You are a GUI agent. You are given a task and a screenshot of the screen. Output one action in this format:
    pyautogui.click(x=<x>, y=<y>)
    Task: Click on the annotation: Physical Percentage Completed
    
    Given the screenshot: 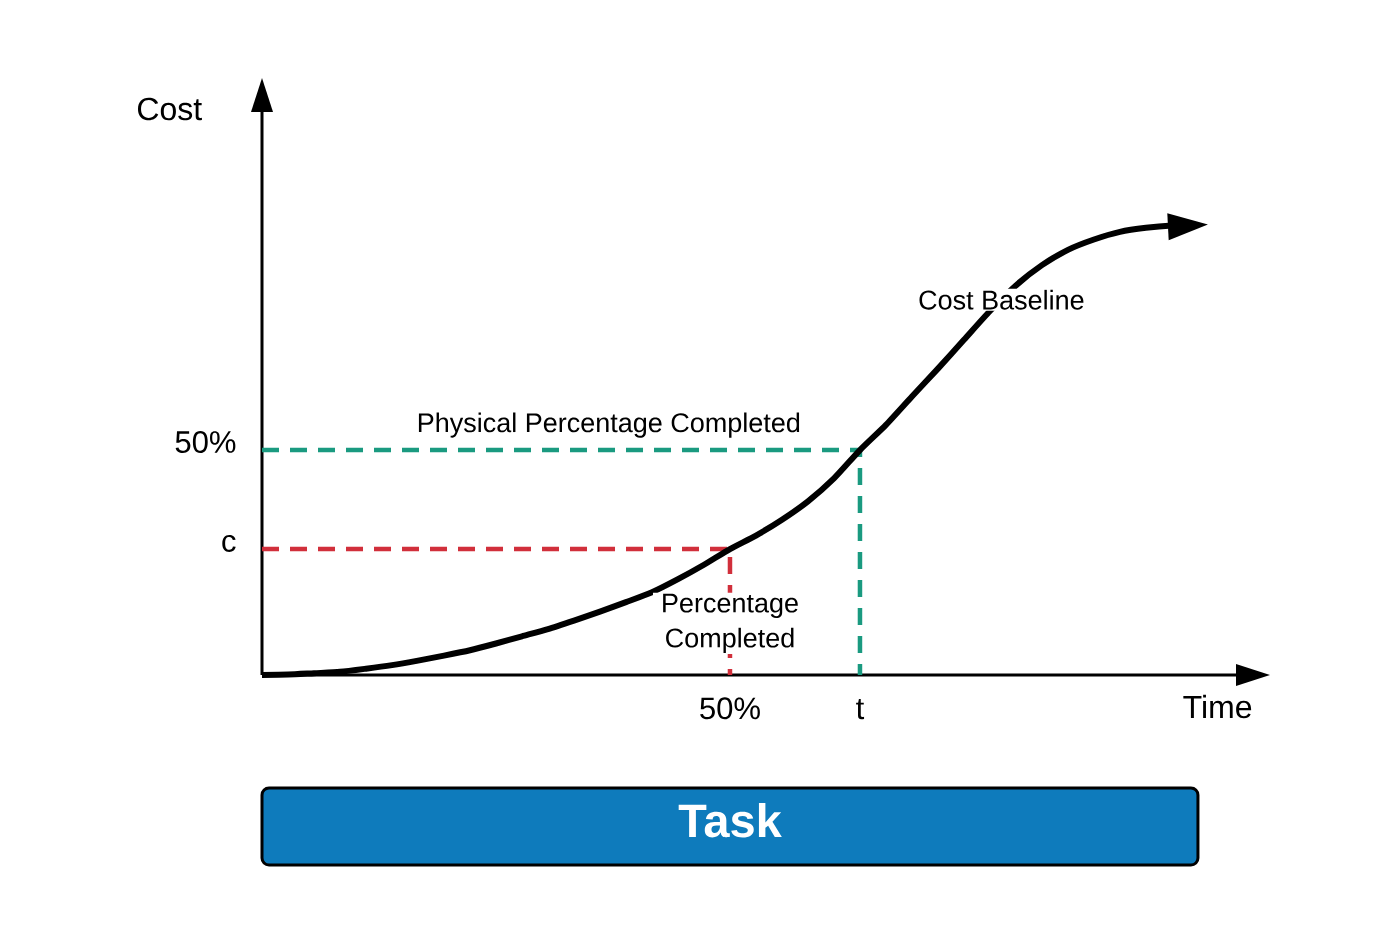 What is the action you would take?
    pyautogui.click(x=609, y=425)
    